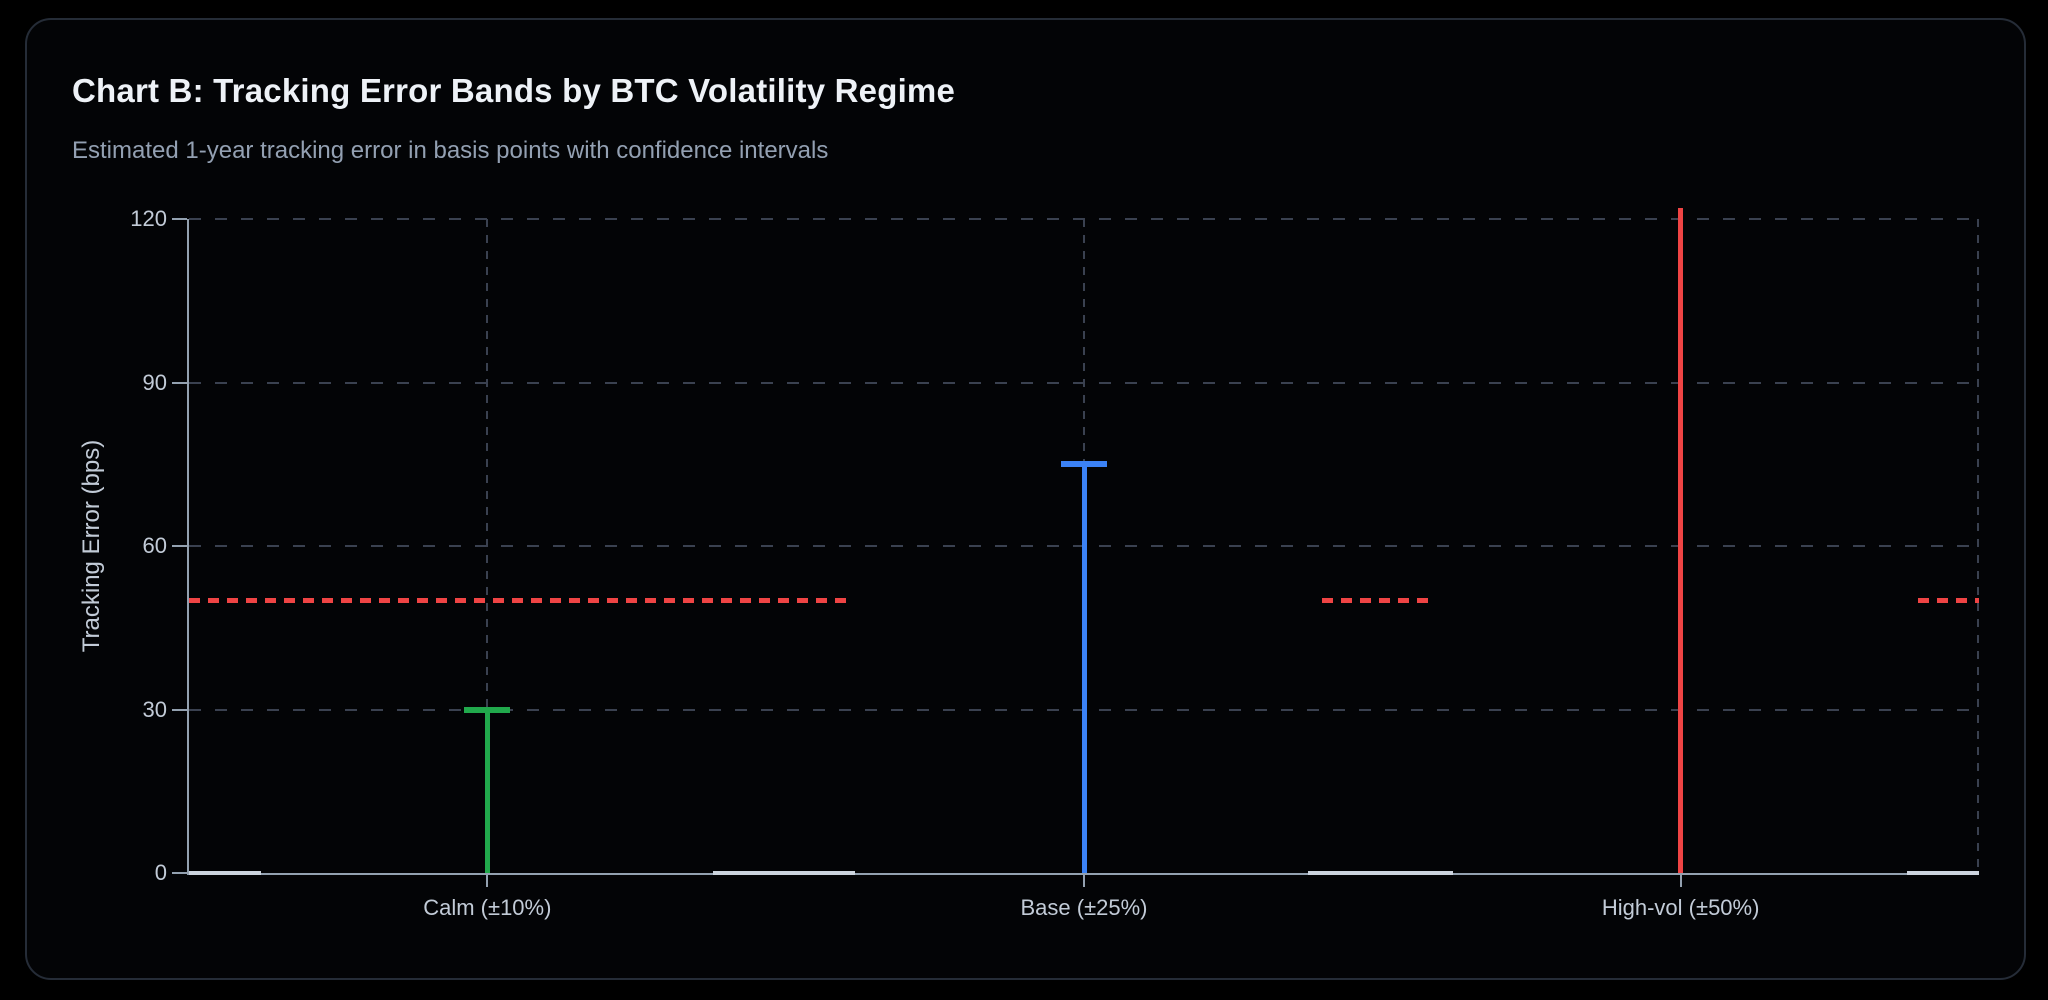  Describe the element at coordinates (154, 709) in the screenshot. I see `y-tick-label: 30` at that location.